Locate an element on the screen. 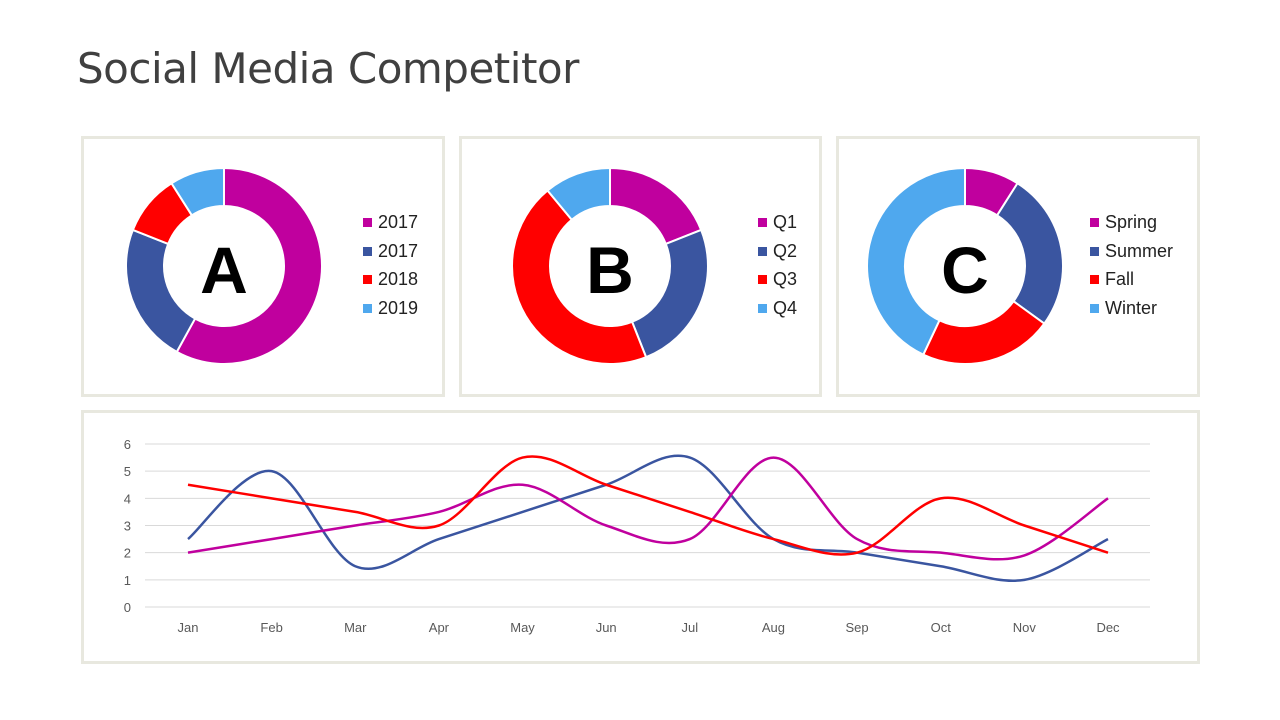 This screenshot has width=1280, height=720. legend-item: Q1 is located at coordinates (777, 222).